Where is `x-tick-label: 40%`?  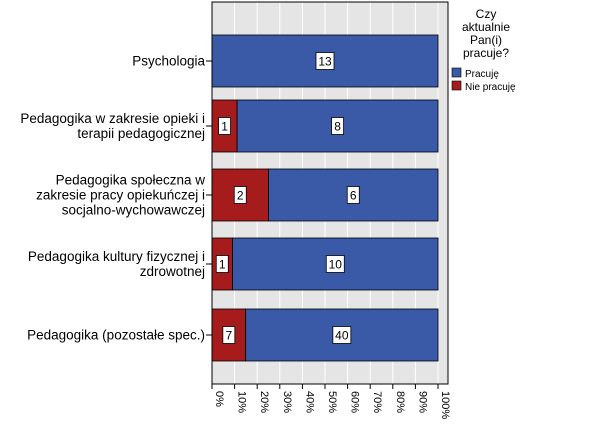
x-tick-label: 40% is located at coordinates (309, 402).